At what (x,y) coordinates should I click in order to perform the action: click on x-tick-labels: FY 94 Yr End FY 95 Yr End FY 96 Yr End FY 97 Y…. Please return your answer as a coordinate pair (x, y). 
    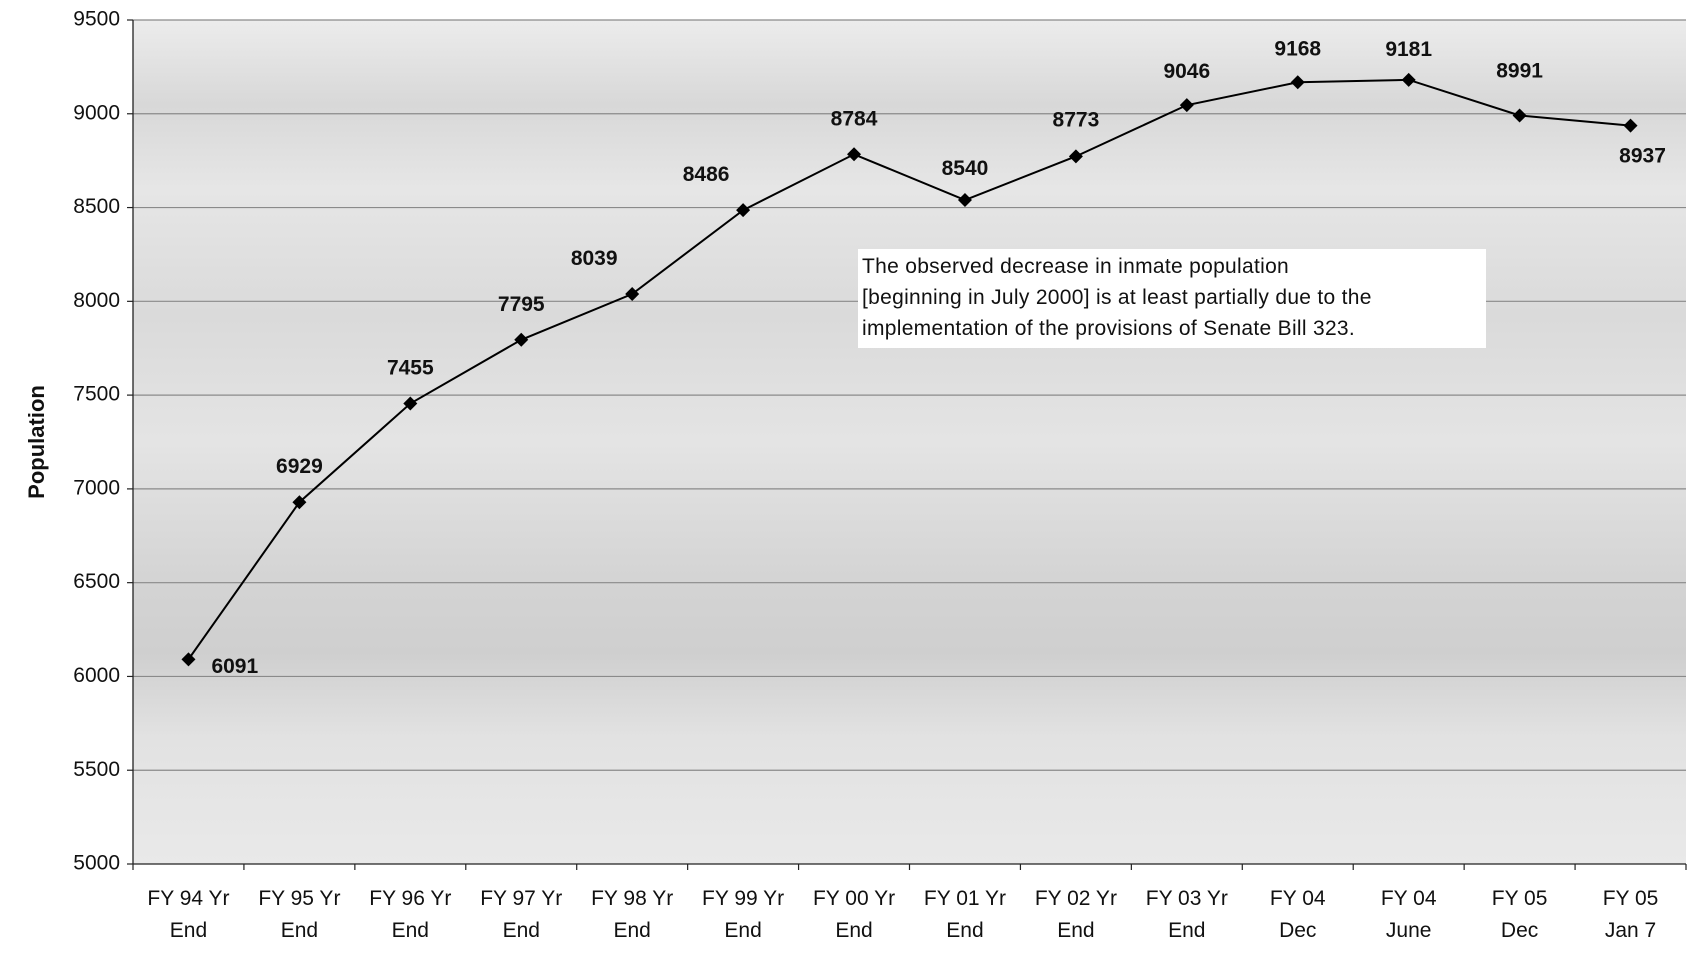
    Looking at the image, I should click on (902, 914).